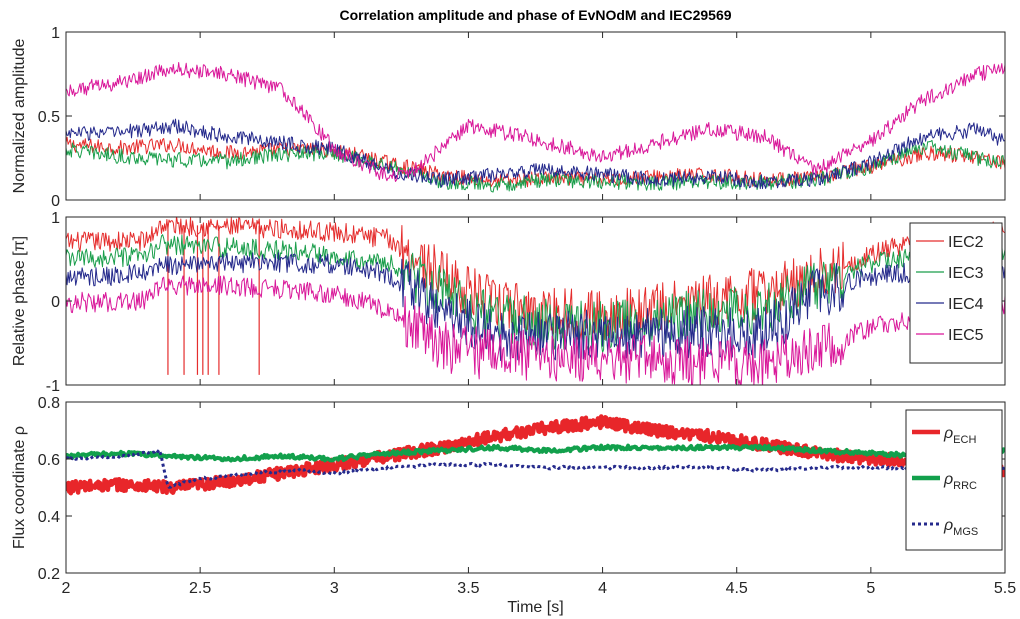  I want to click on legend-label: IEC3, so click(966, 273).